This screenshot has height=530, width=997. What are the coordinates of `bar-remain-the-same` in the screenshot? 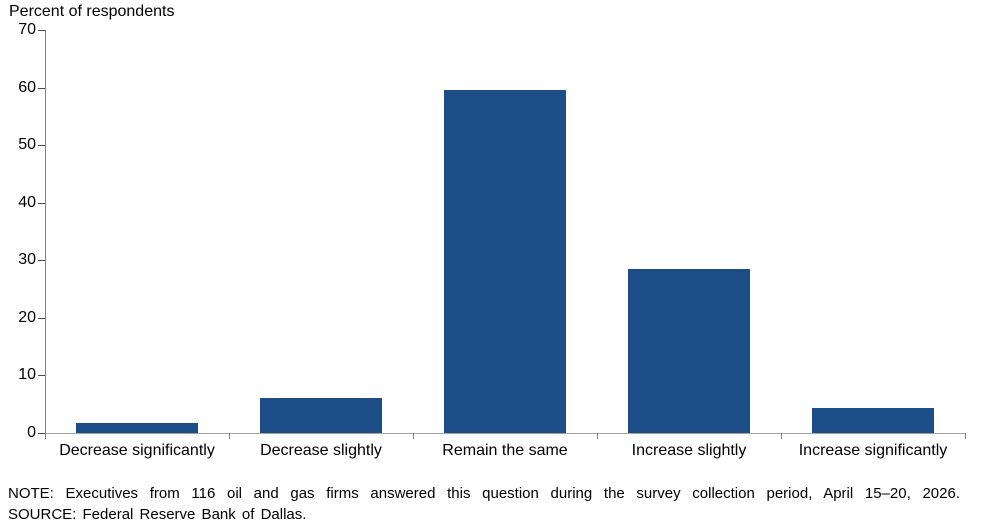 It's located at (505, 261).